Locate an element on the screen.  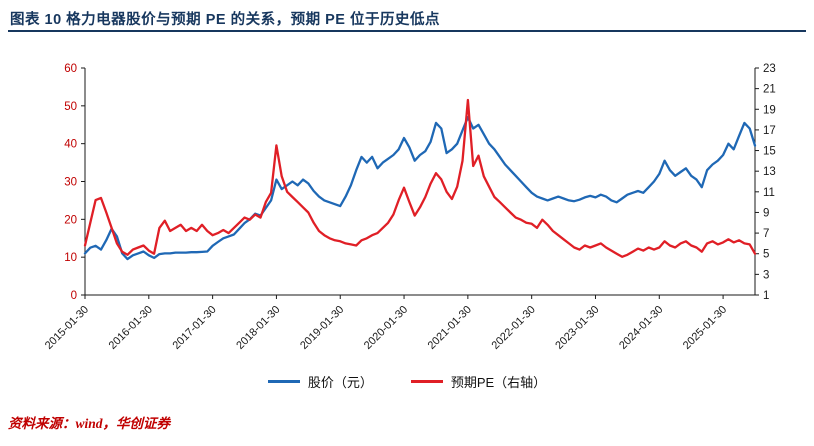
figure-title: 图表 10 格力电器股价与预期 PE 的关系，预期 PE 位于历史低点 is located at coordinates (225, 20).